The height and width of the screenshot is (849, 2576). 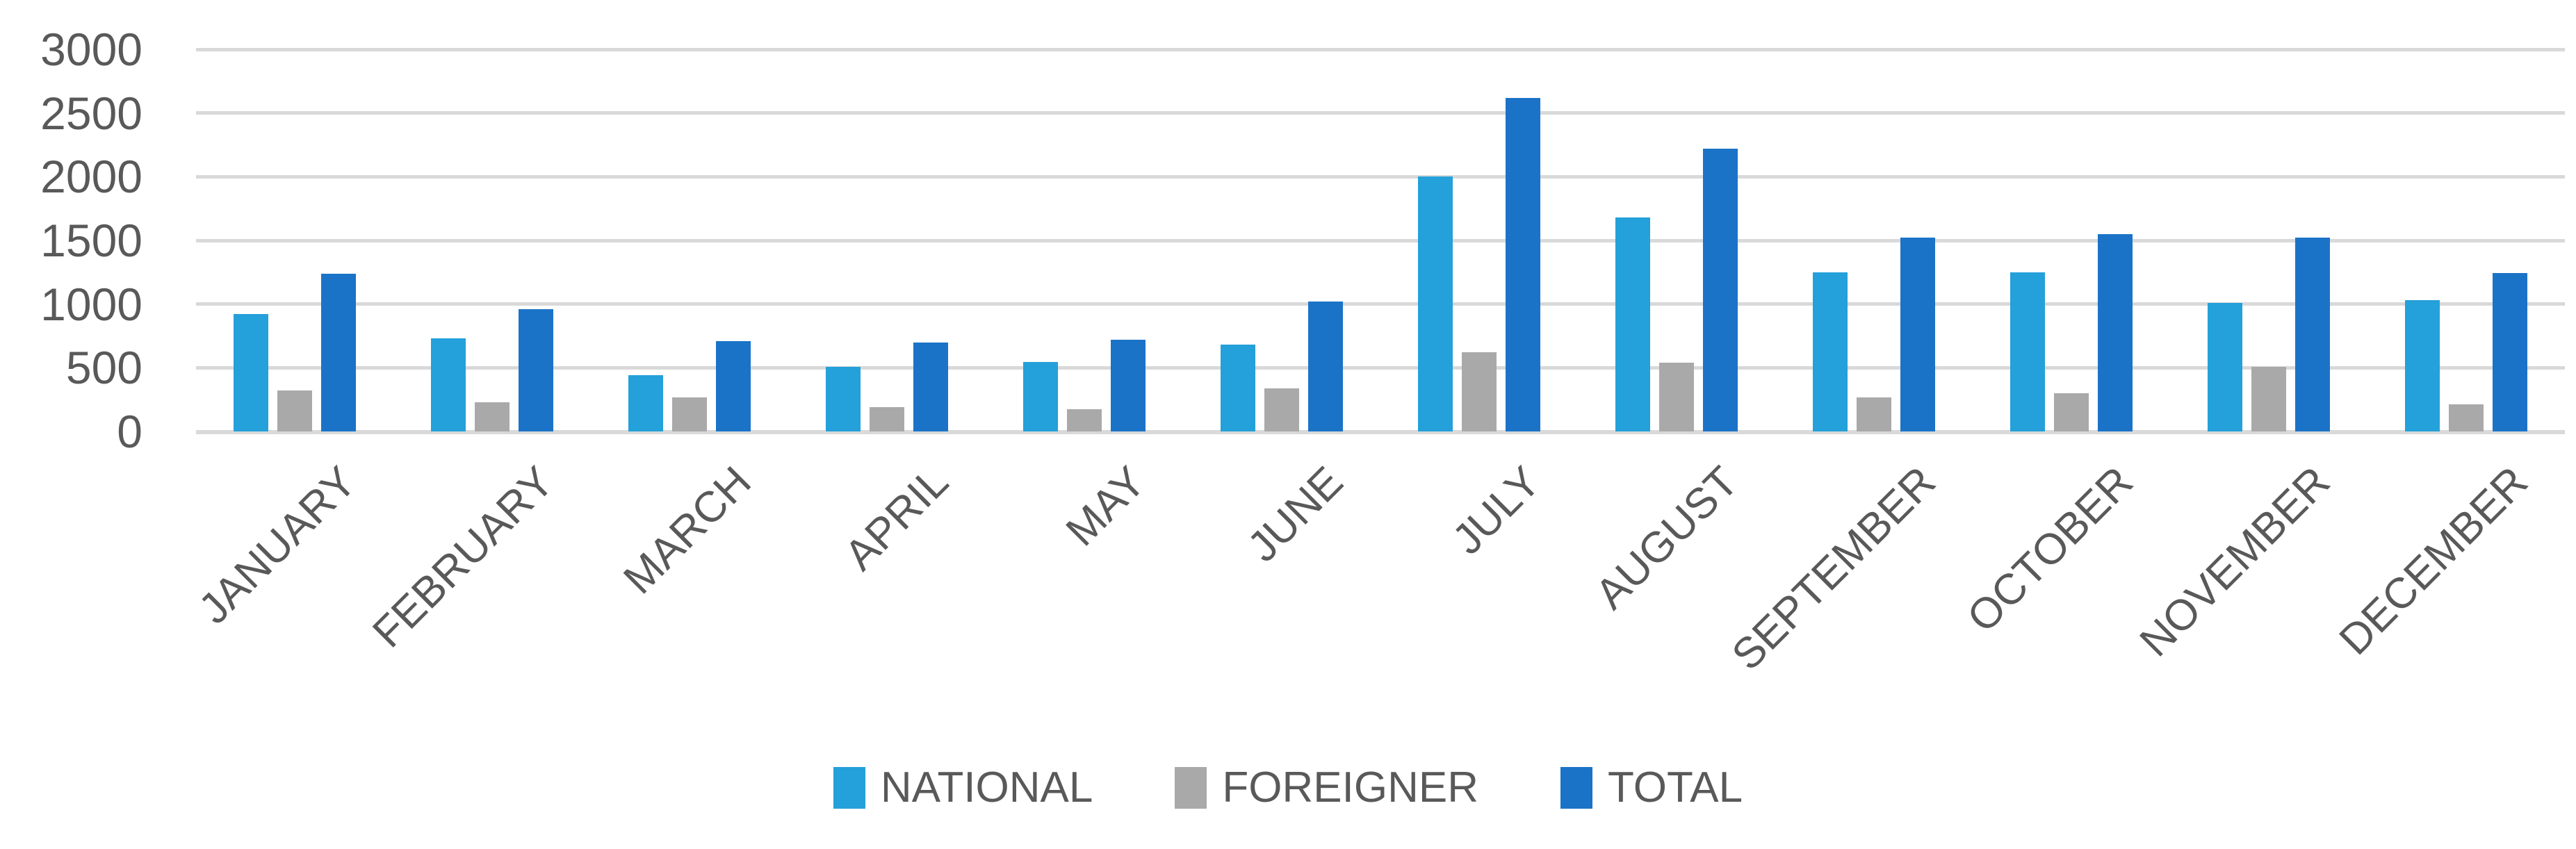 What do you see at coordinates (1576, 787) in the screenshot?
I see `legend-swatch-total` at bounding box center [1576, 787].